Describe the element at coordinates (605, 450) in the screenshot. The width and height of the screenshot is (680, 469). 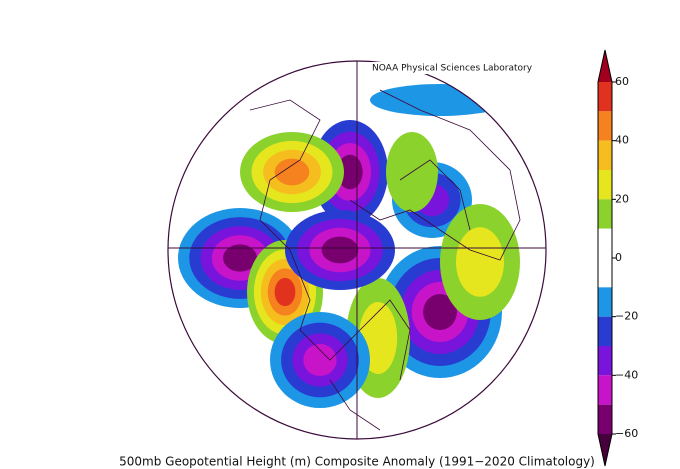
I see `colorbar-under` at that location.